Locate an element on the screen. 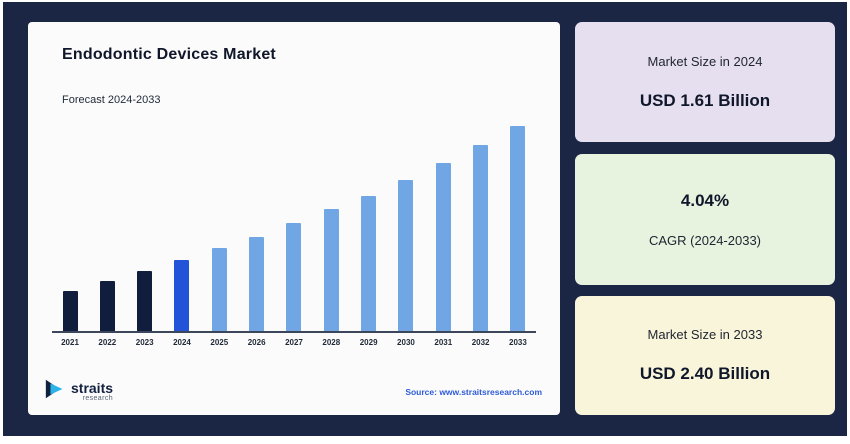 The width and height of the screenshot is (850, 444). stat-card-label: Market Size in 2024 is located at coordinates (705, 61).